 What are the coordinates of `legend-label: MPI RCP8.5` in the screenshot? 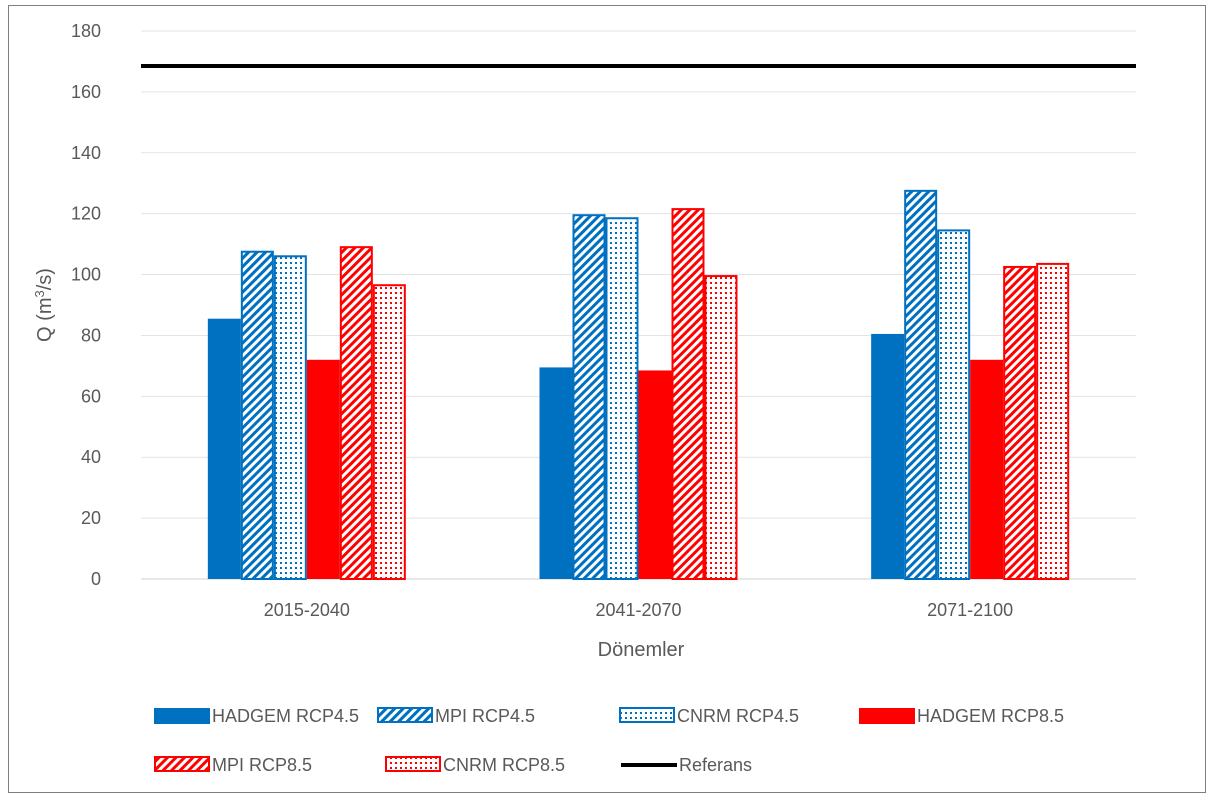 It's located at (262, 765).